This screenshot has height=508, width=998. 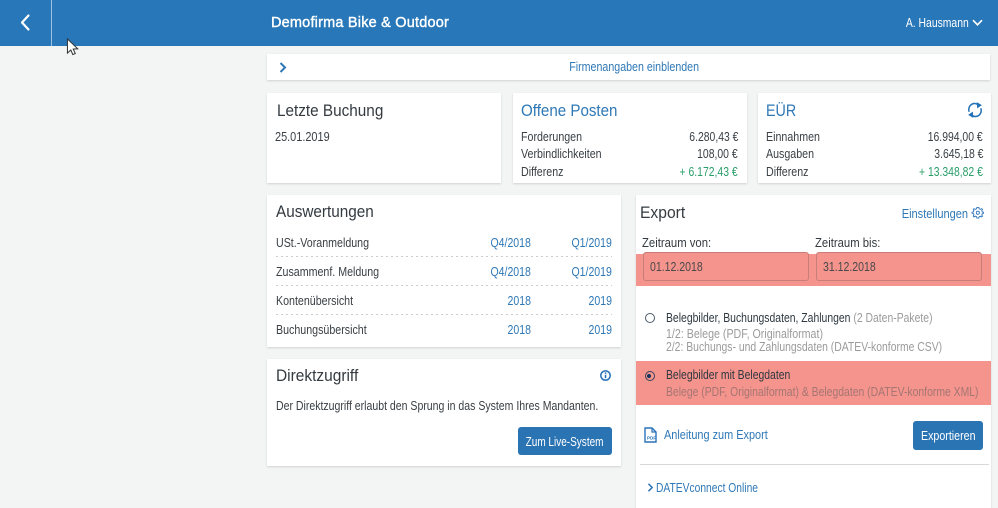 What do you see at coordinates (651, 438) in the screenshot?
I see `svg-text: PDF` at bounding box center [651, 438].